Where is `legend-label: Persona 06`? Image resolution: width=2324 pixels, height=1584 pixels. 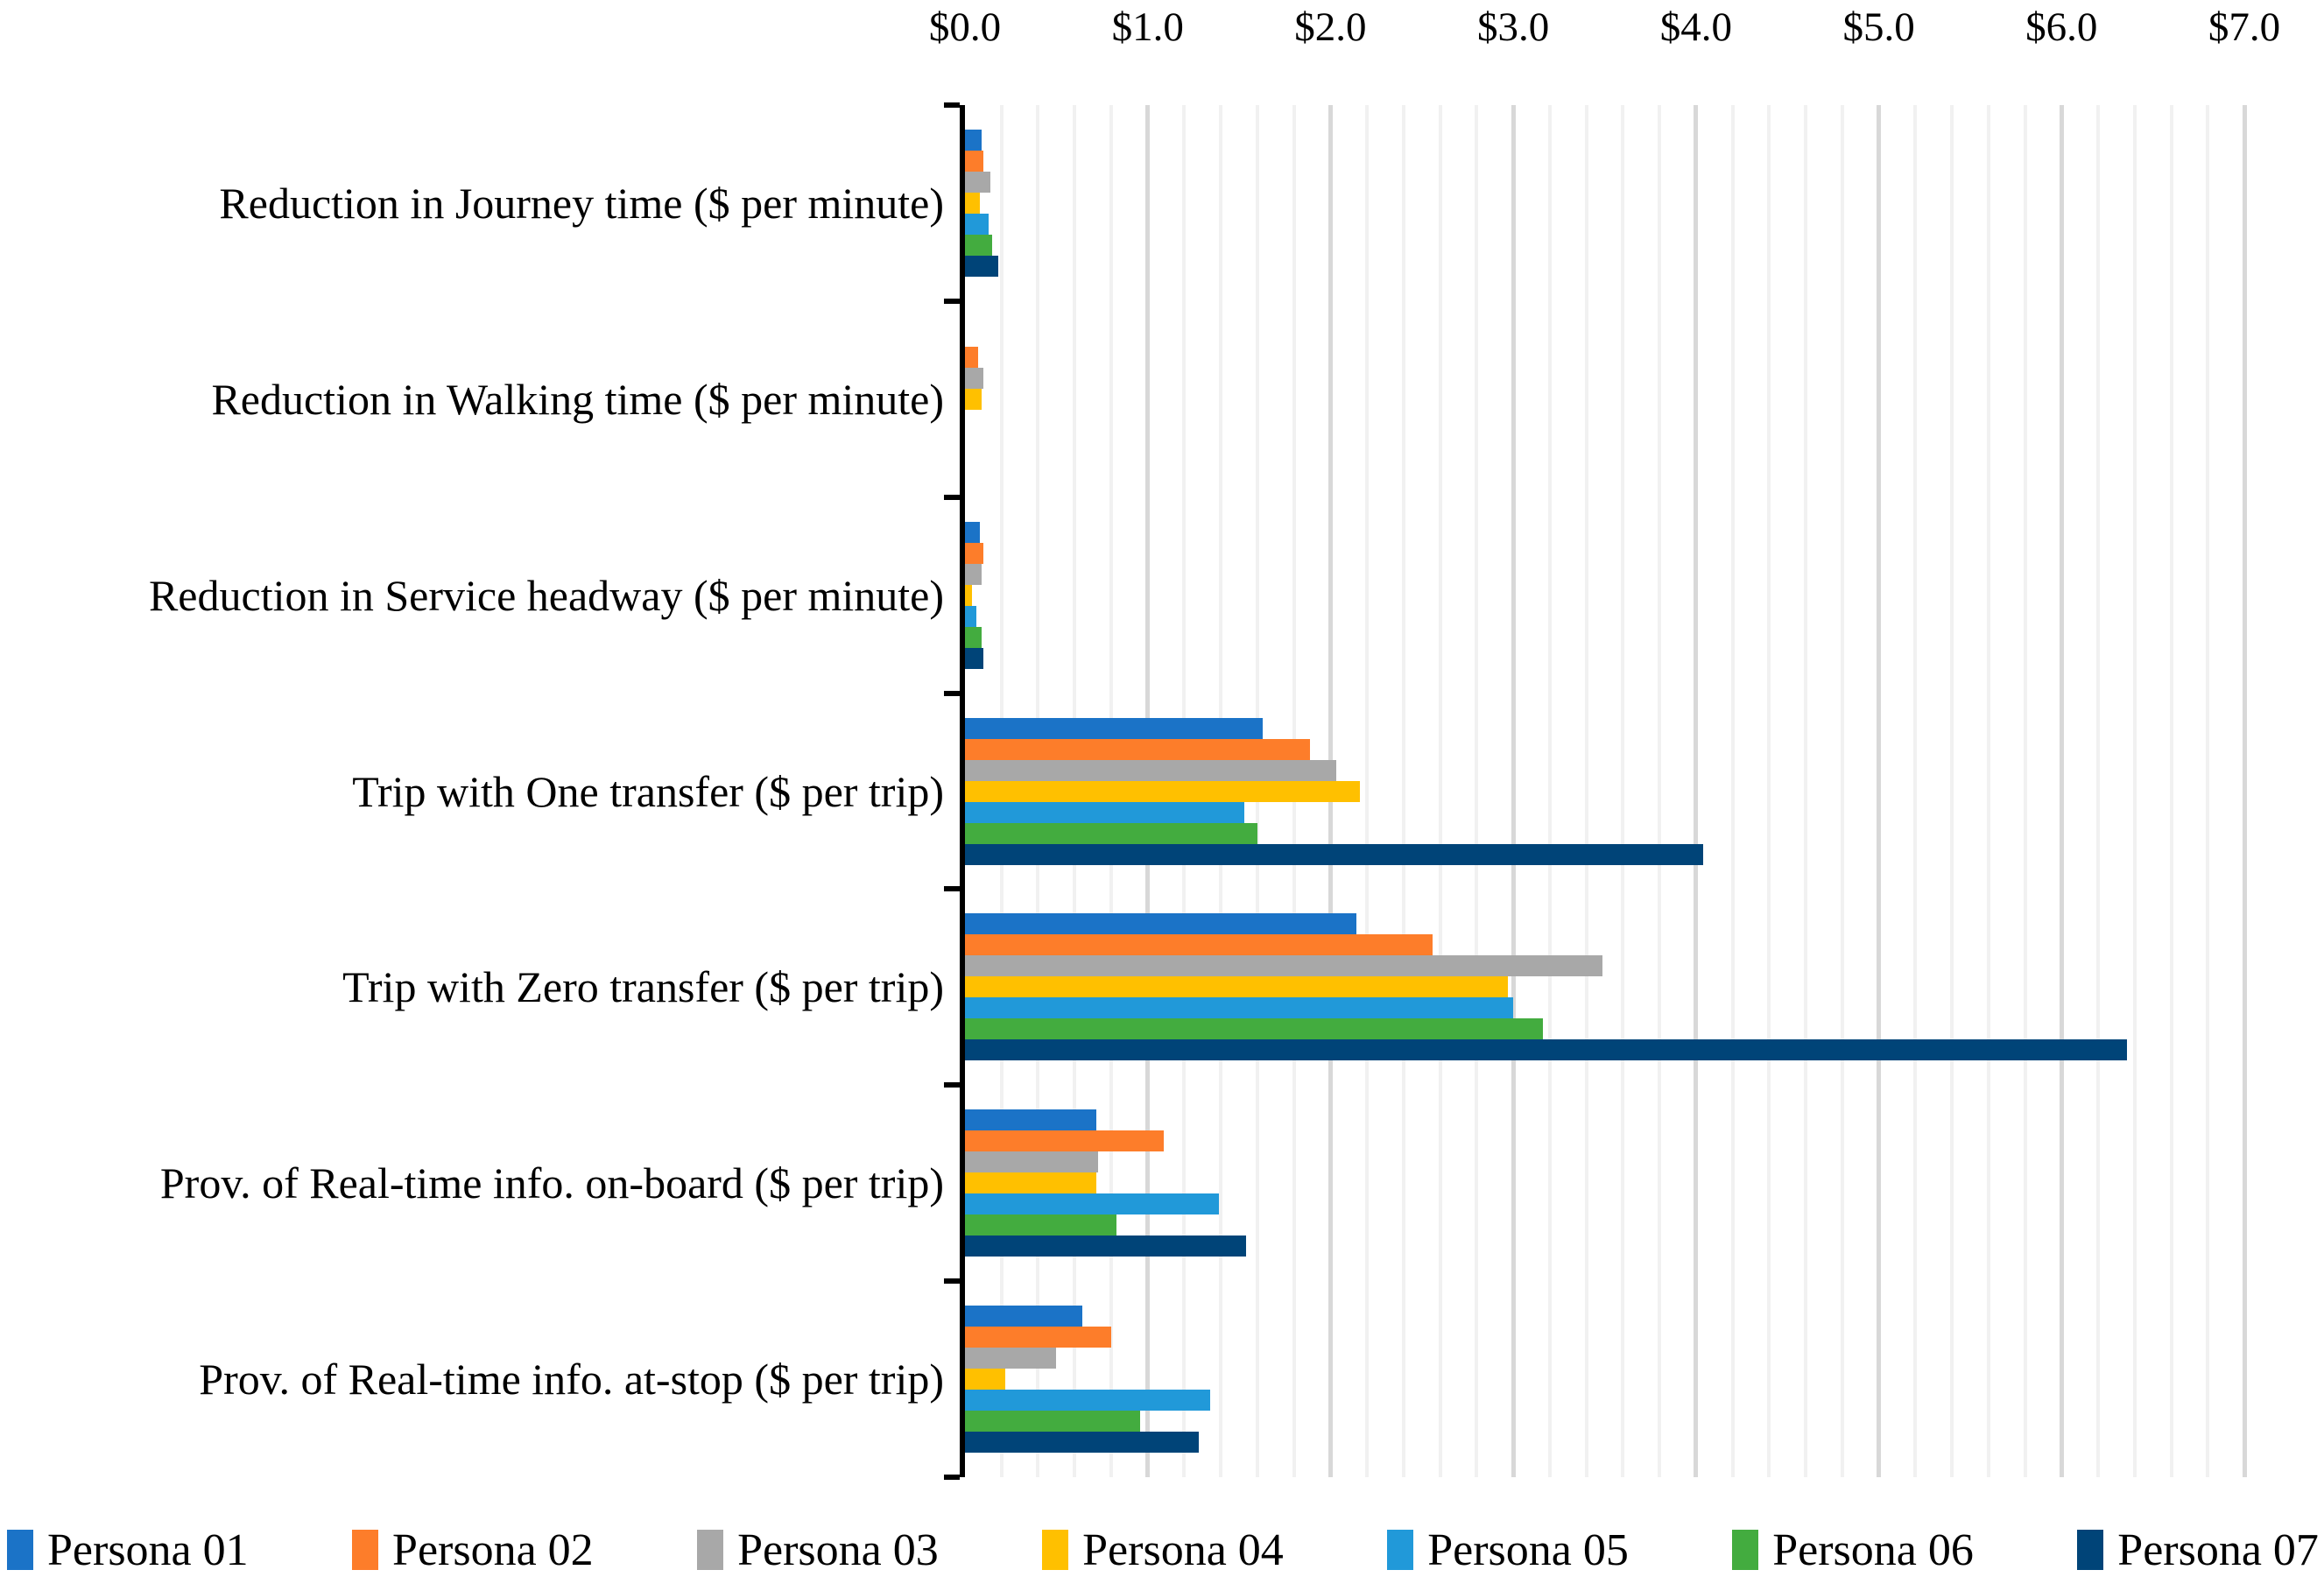
legend-label: Persona 06 is located at coordinates (1873, 1550).